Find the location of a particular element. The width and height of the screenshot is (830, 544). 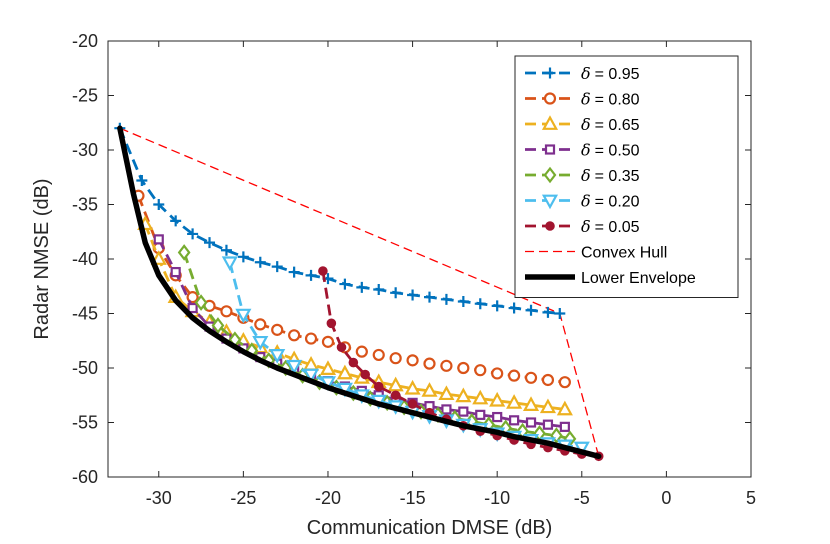

legend-label: δ = 0.80 is located at coordinates (610, 99).